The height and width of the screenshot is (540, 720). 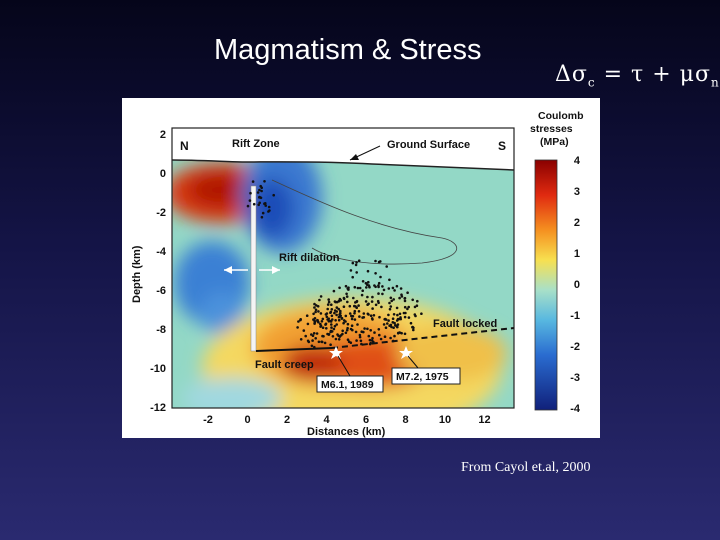 What do you see at coordinates (653, 74) in the screenshot?
I see `equation-rhs: = τ + μσ` at bounding box center [653, 74].